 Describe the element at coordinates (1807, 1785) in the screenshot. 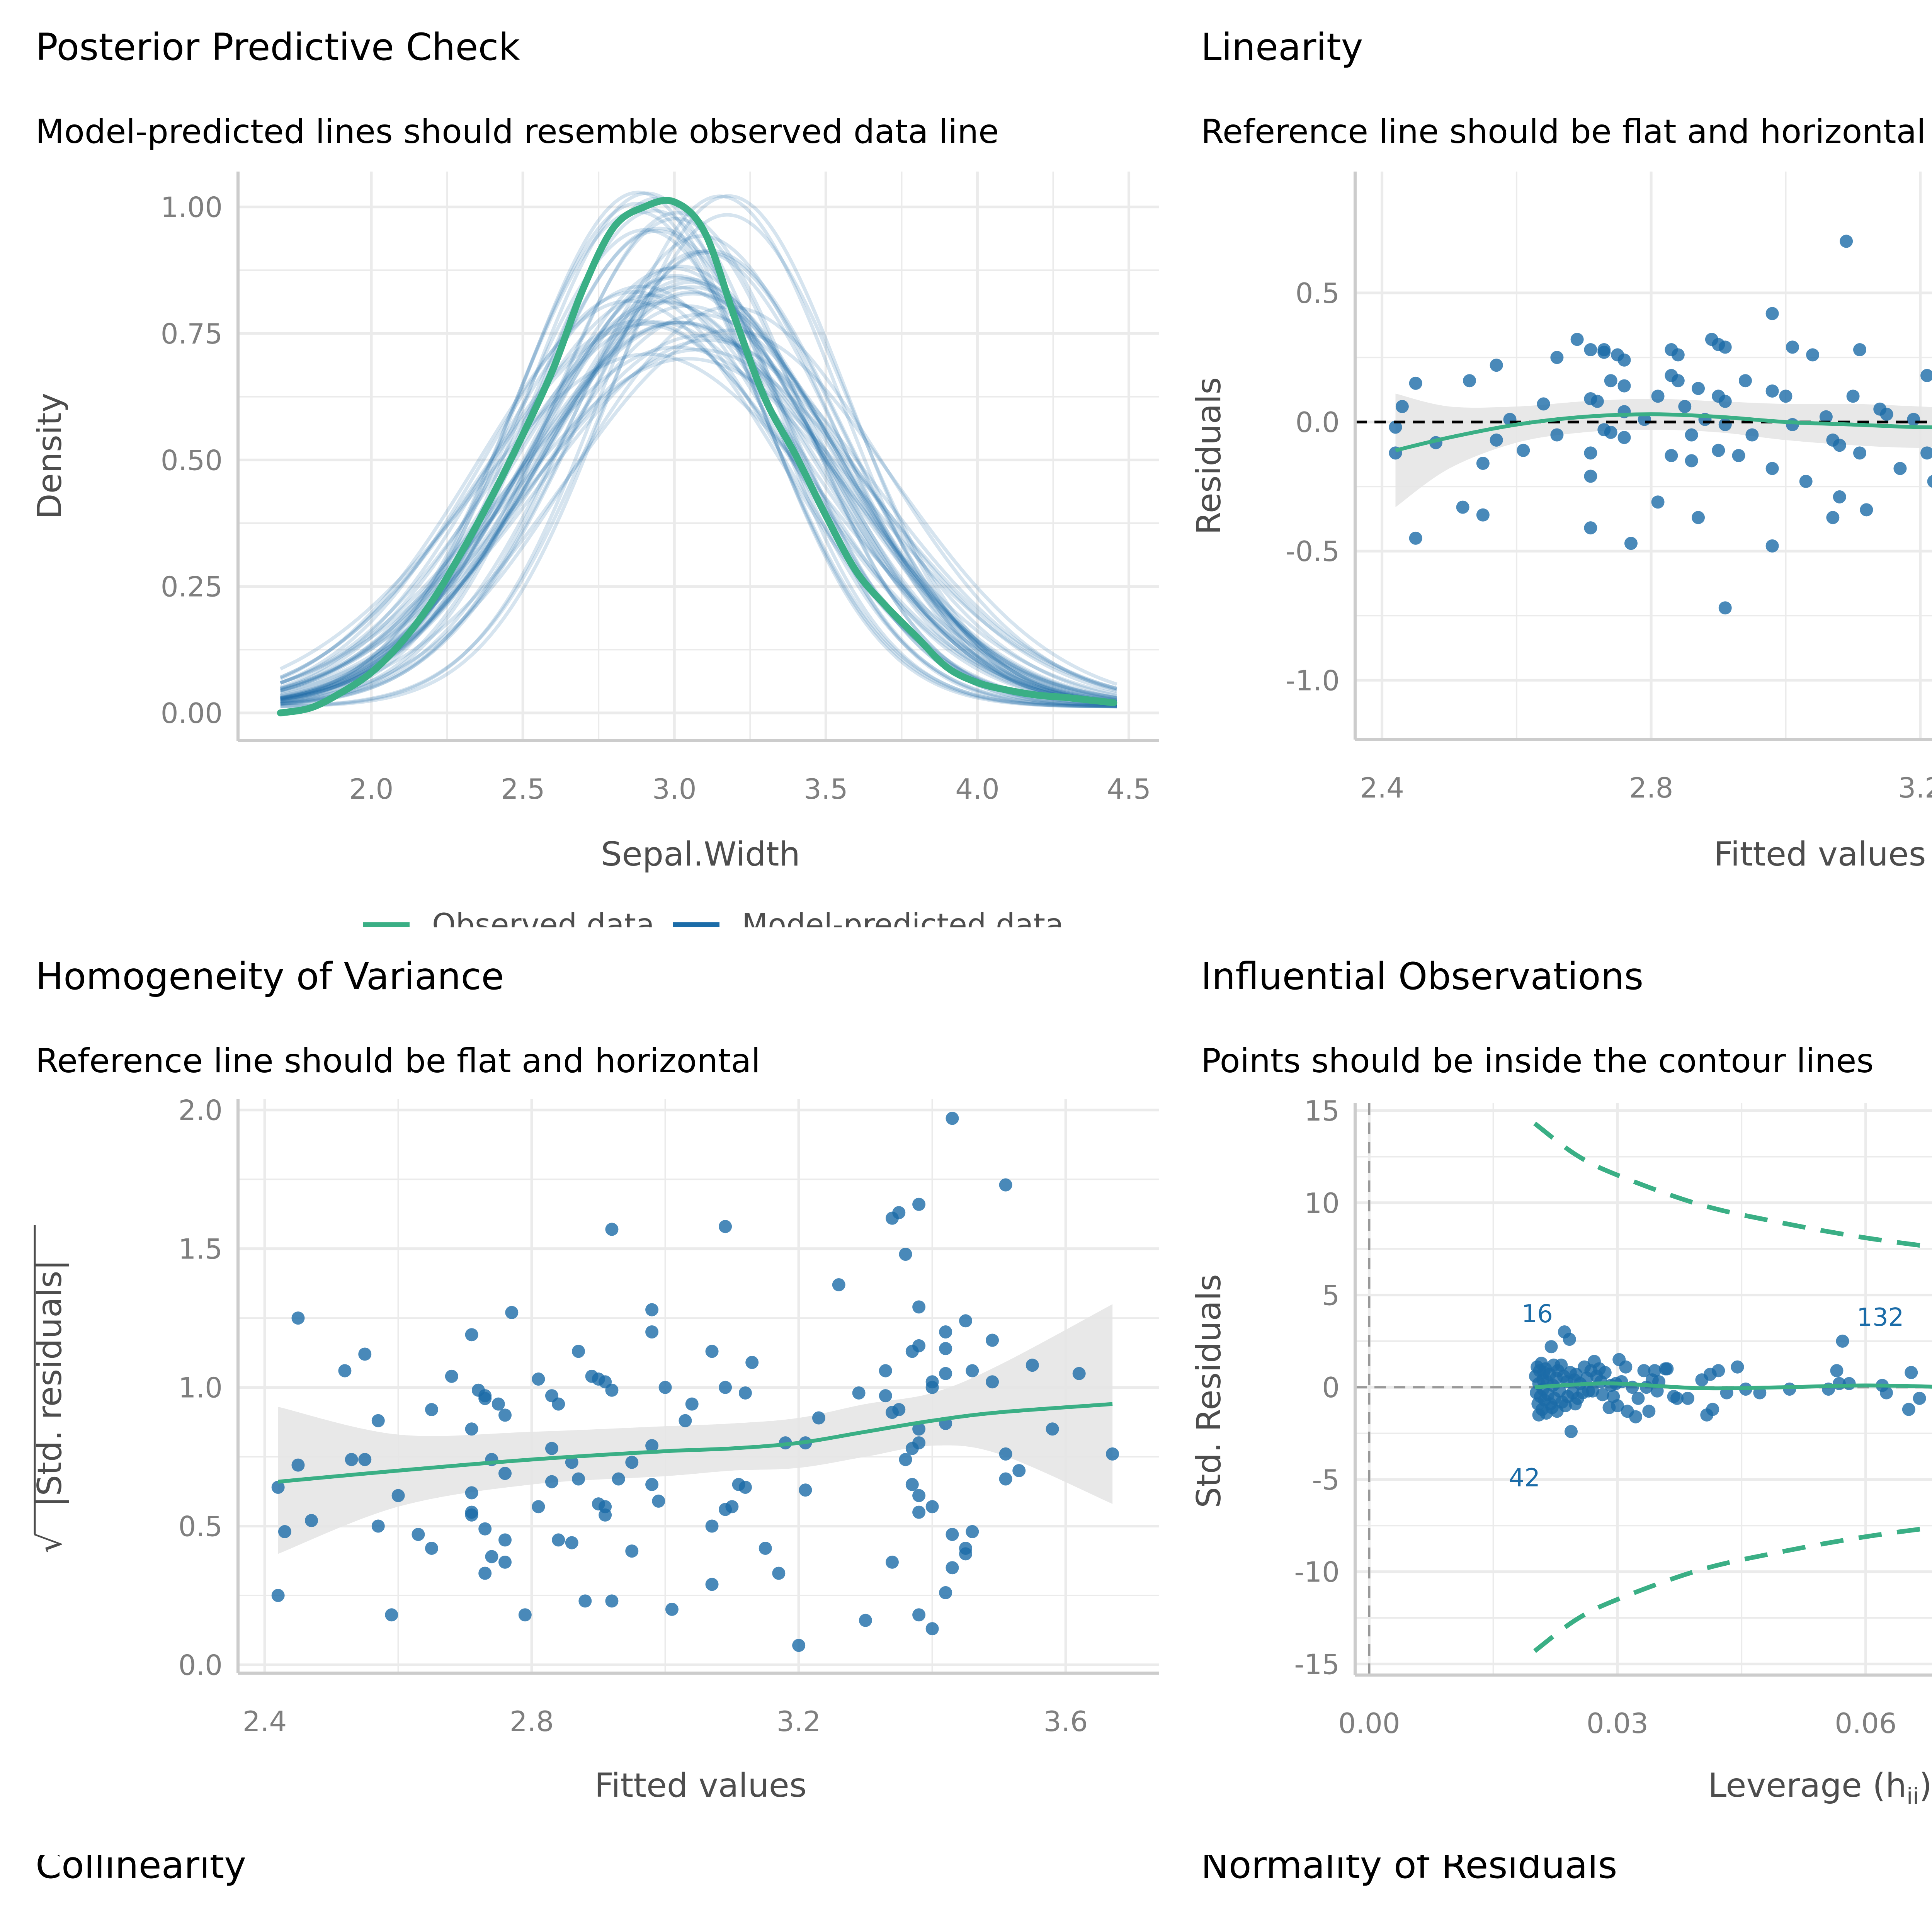

I see `xlabel-main: Leverage (h` at that location.